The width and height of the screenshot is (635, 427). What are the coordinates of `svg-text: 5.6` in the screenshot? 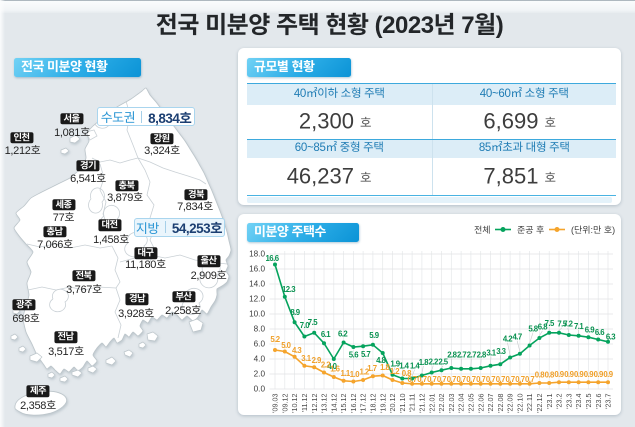 It's located at (354, 355).